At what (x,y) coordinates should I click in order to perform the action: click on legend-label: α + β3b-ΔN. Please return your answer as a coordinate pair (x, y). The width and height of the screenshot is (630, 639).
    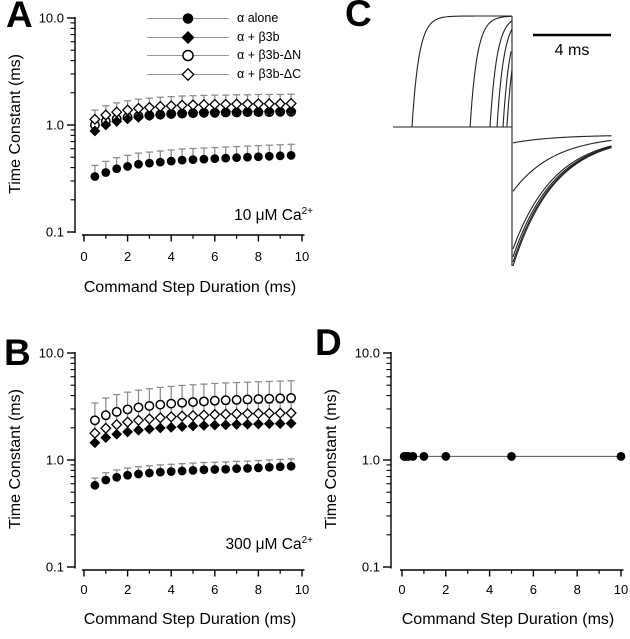
    Looking at the image, I should click on (269, 55).